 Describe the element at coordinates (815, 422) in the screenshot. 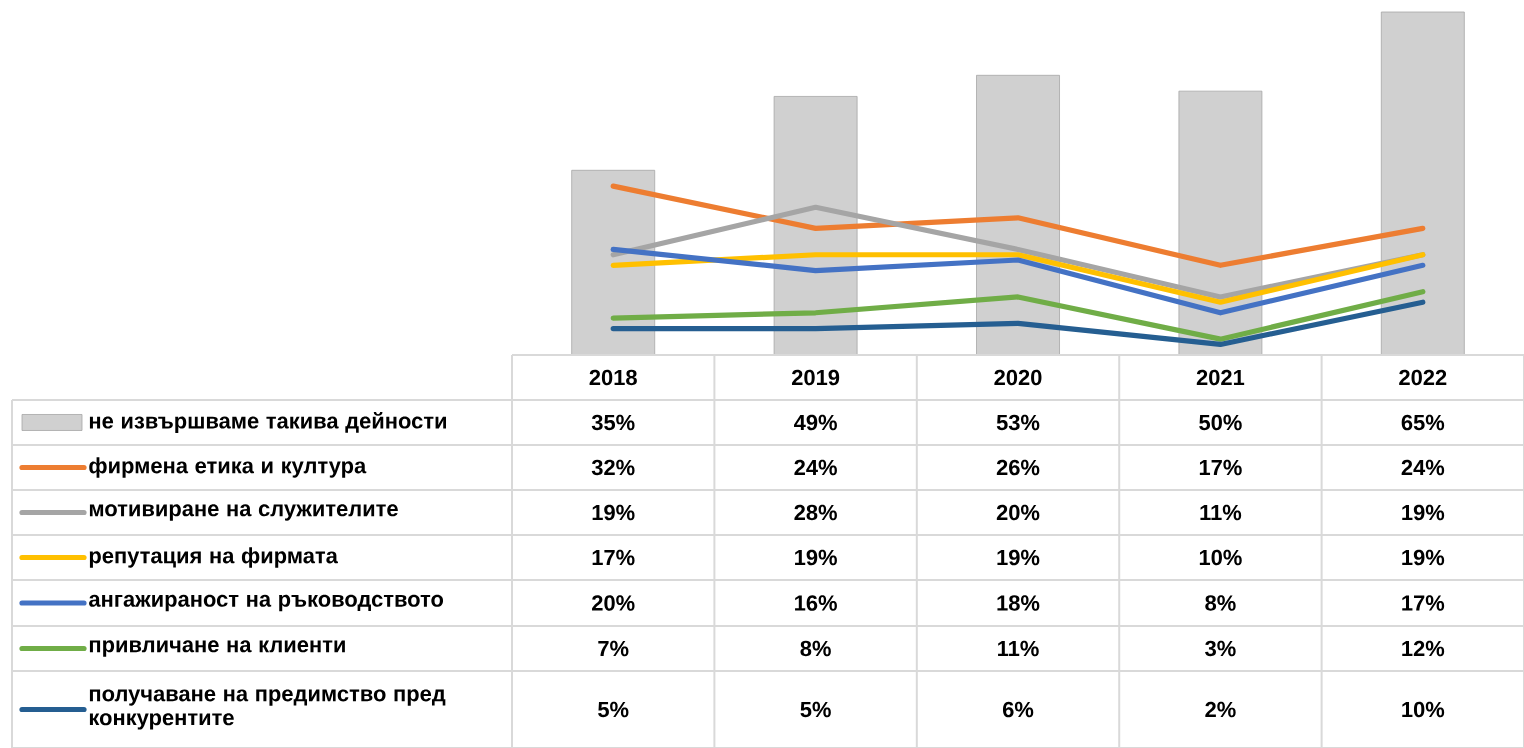

I see `data-label: 49%` at that location.